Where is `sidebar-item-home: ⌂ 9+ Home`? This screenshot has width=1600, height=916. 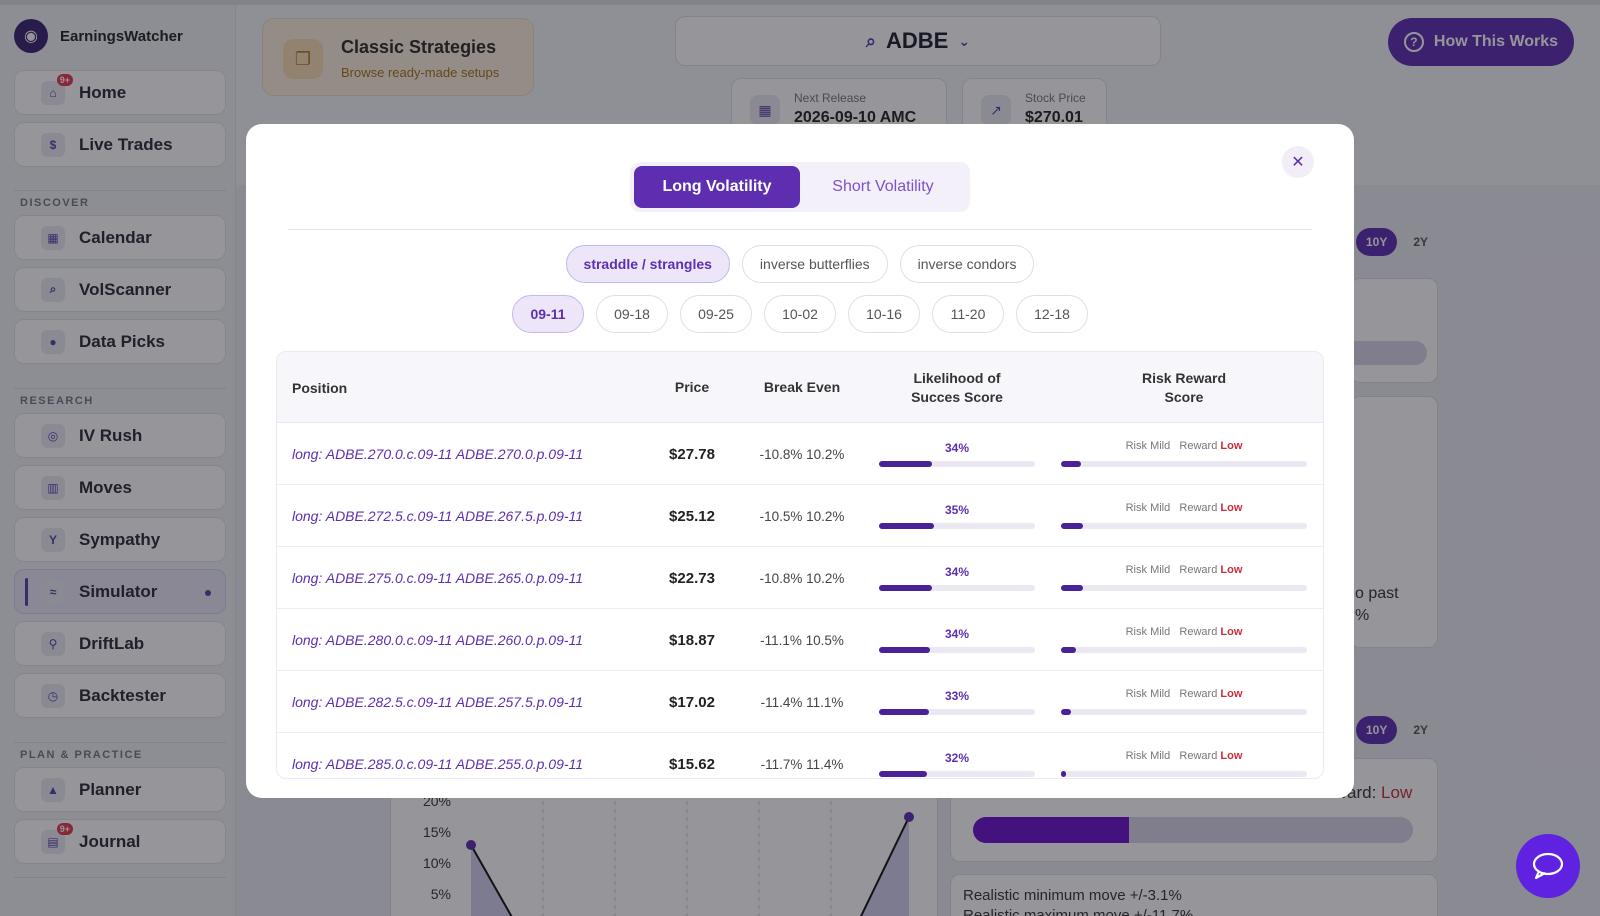 sidebar-item-home: ⌂ 9+ Home is located at coordinates (120, 92).